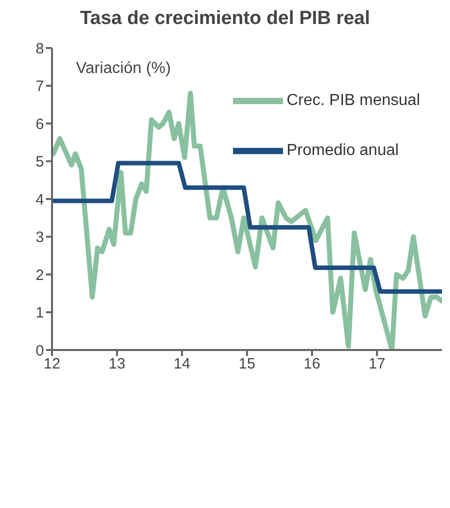 This screenshot has height=508, width=450. I want to click on legend-label: Crec. PIB mensual, so click(353, 101).